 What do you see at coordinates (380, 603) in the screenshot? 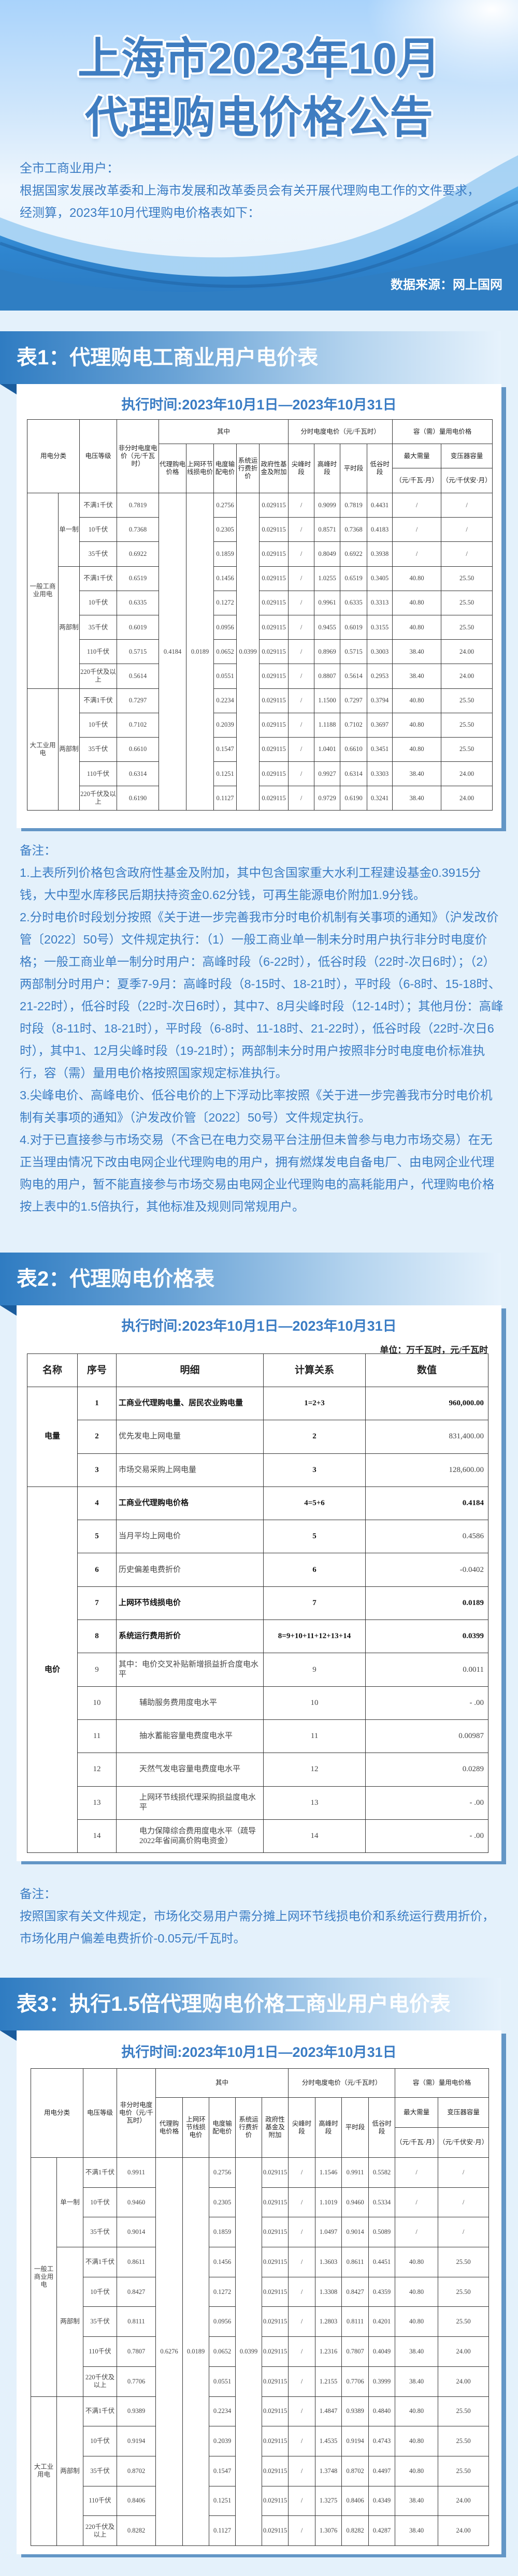
I see `value-cell: 0.3313` at bounding box center [380, 603].